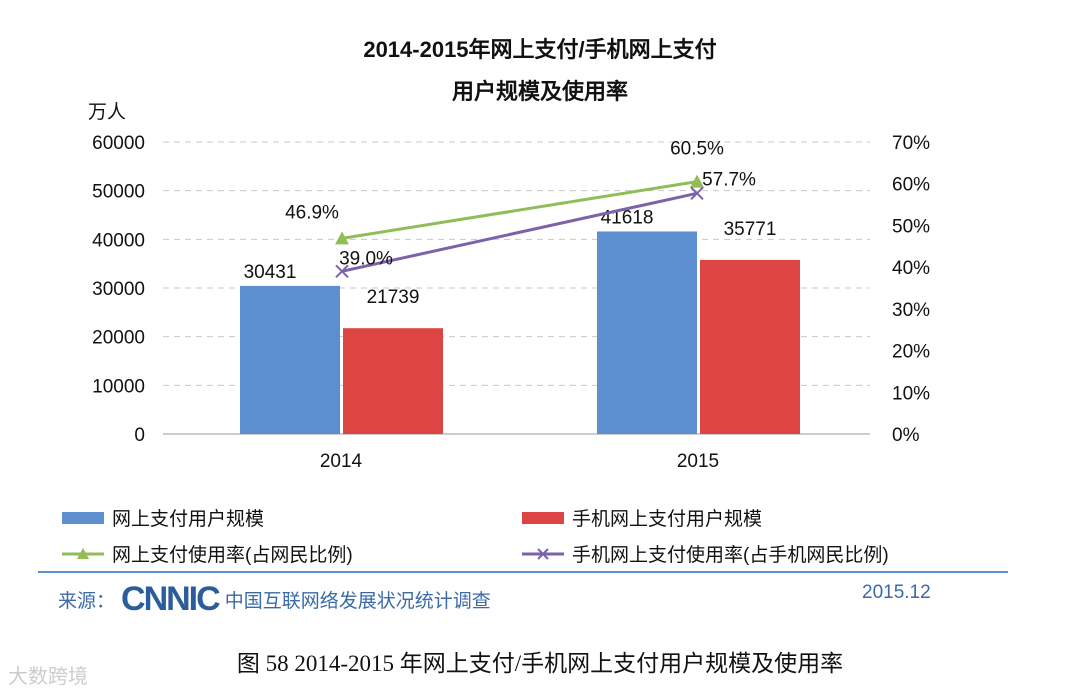 This screenshot has width=1080, height=695. Describe the element at coordinates (188, 519) in the screenshot. I see `legend-label: 网上支付用户规模` at that location.